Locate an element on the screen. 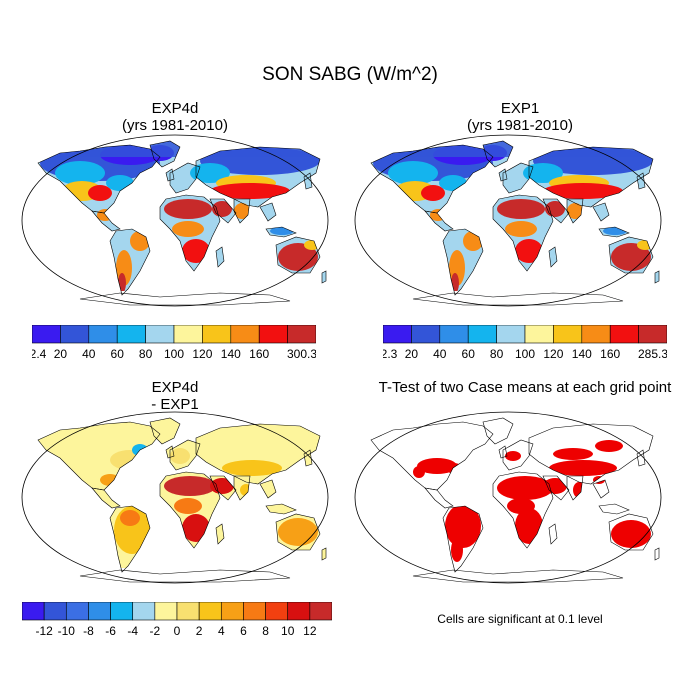 The width and height of the screenshot is (700, 700). colorbar-label: 4 is located at coordinates (221, 631).